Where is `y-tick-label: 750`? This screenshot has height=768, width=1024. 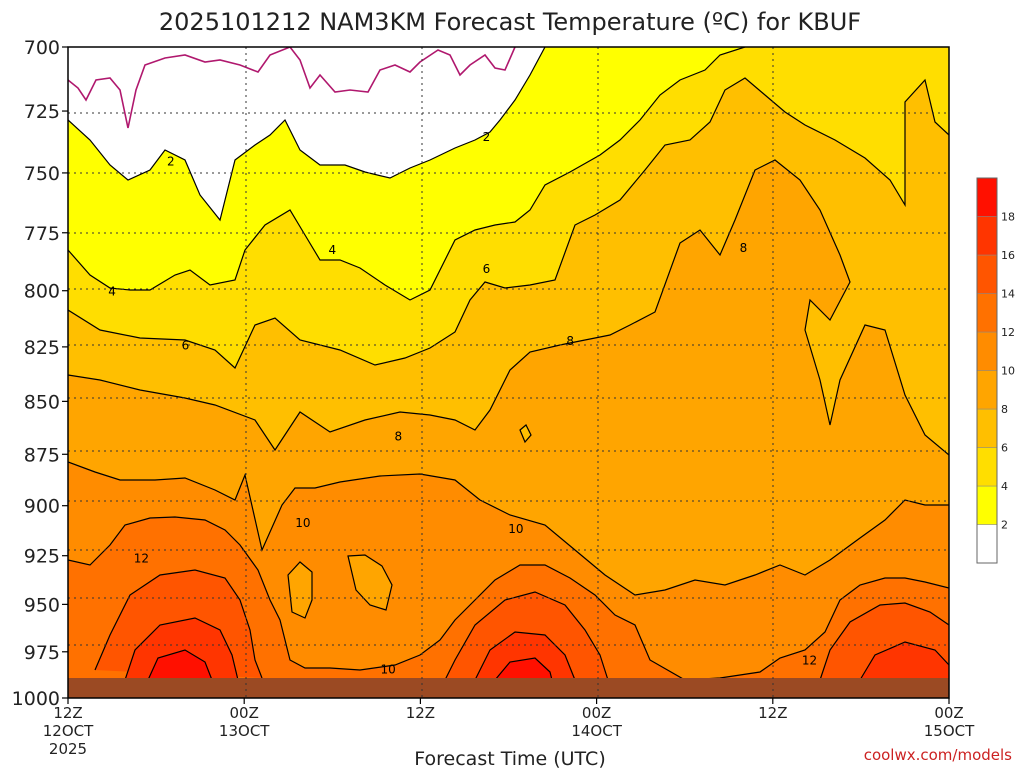 y-tick-label: 750 is located at coordinates (42, 174).